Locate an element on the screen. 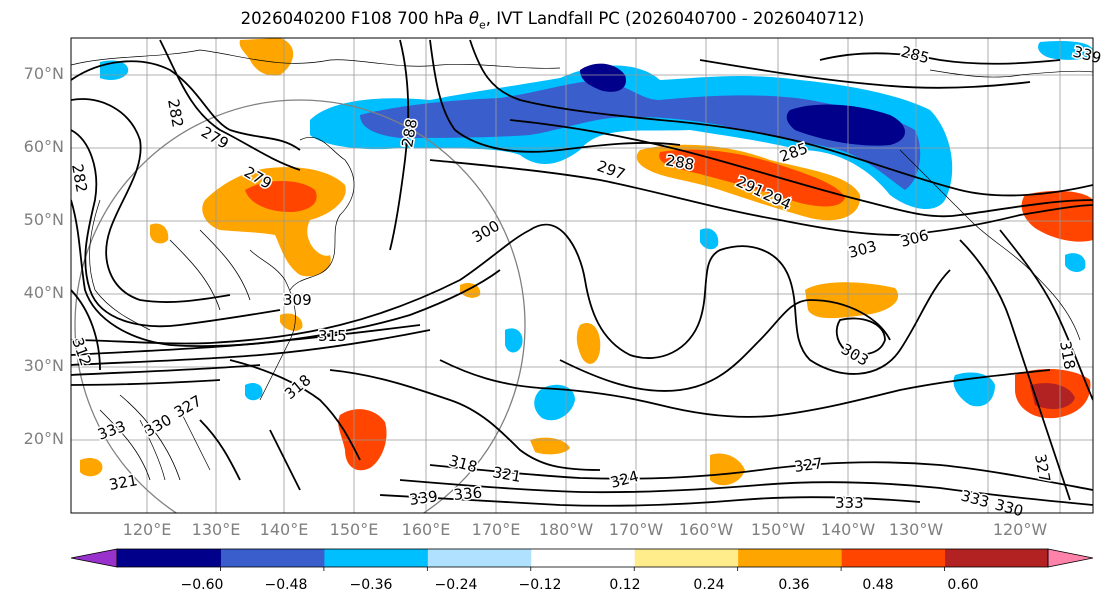 The height and width of the screenshot is (606, 1105). lat-label-50n: 50°N is located at coordinates (43, 219).